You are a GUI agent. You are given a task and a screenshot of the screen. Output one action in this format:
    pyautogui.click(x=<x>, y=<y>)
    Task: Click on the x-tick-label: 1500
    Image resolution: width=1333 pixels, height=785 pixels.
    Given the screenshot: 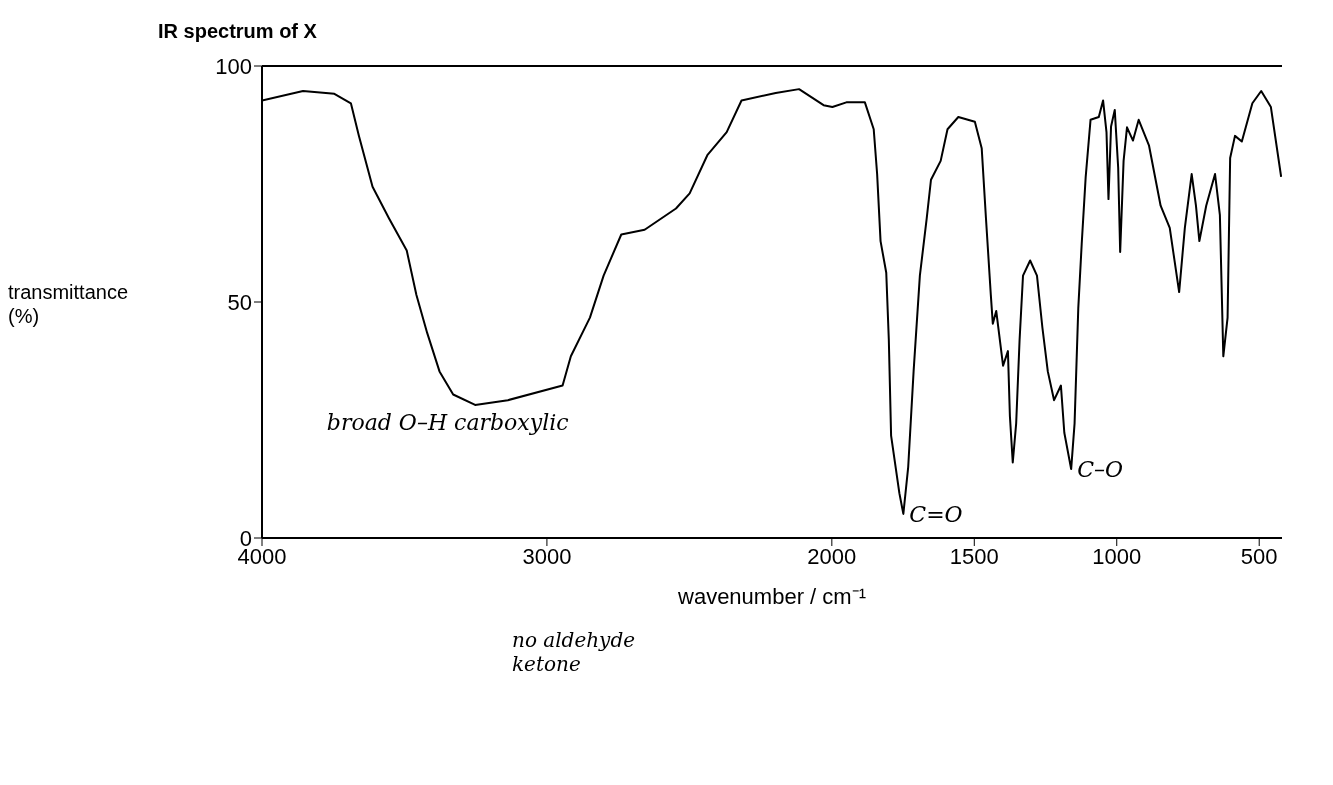 What is the action you would take?
    pyautogui.click(x=974, y=556)
    